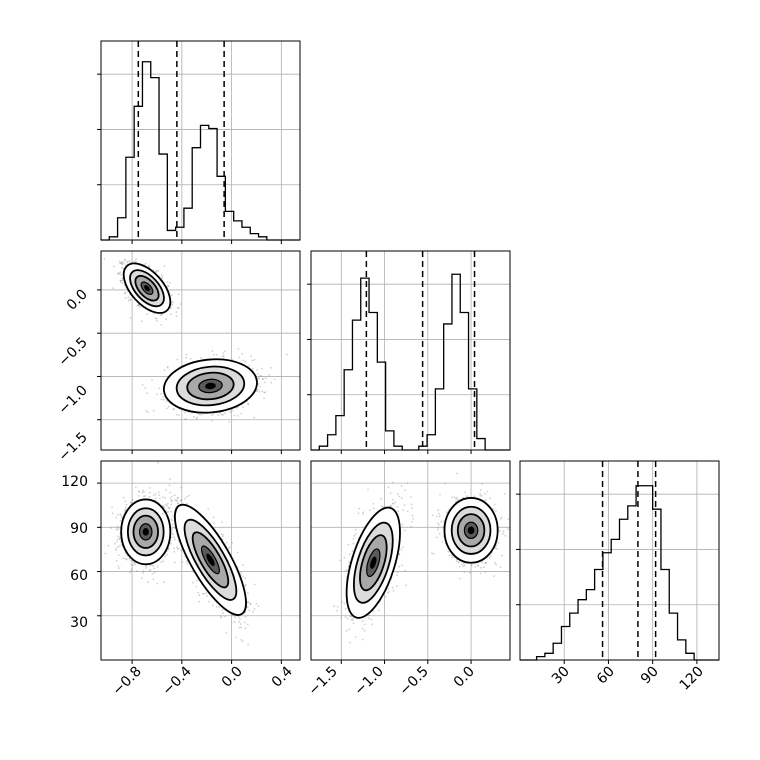  Describe the element at coordinates (182, 553) in the screenshot. I see `scatter-points` at that location.